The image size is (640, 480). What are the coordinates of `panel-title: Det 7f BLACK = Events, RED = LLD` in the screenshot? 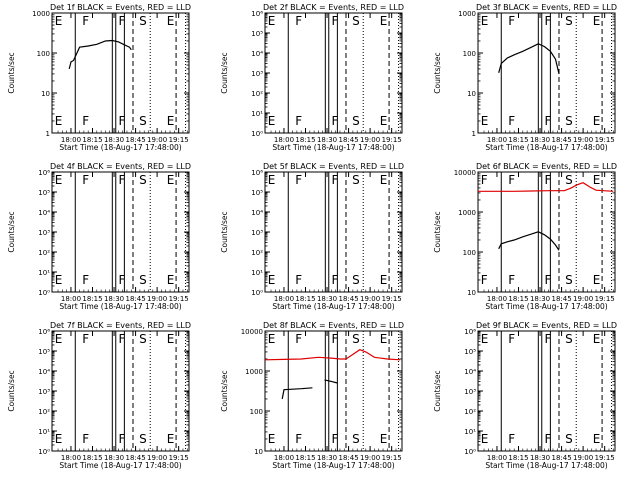 It's located at (120, 325).